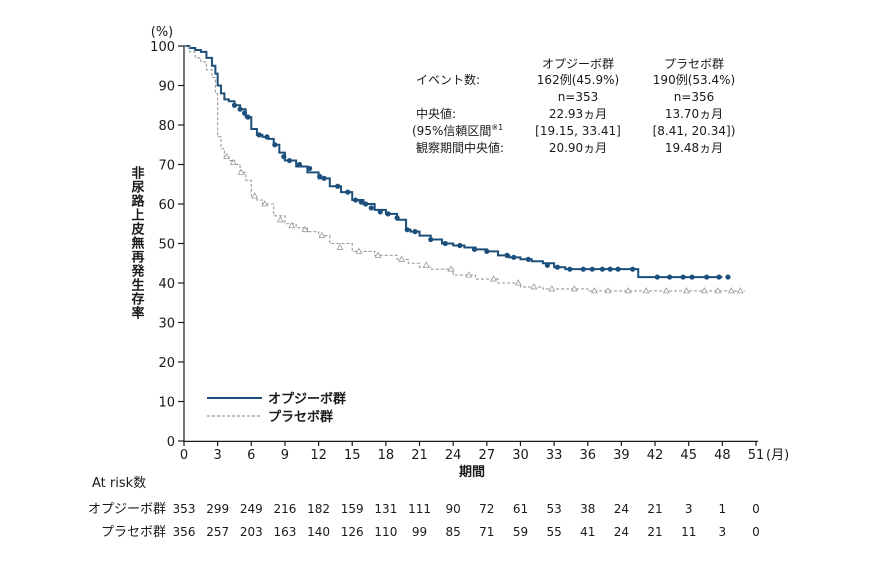 The image size is (869, 563). I want to click on at-risk-value-placebo: 21, so click(654, 532).